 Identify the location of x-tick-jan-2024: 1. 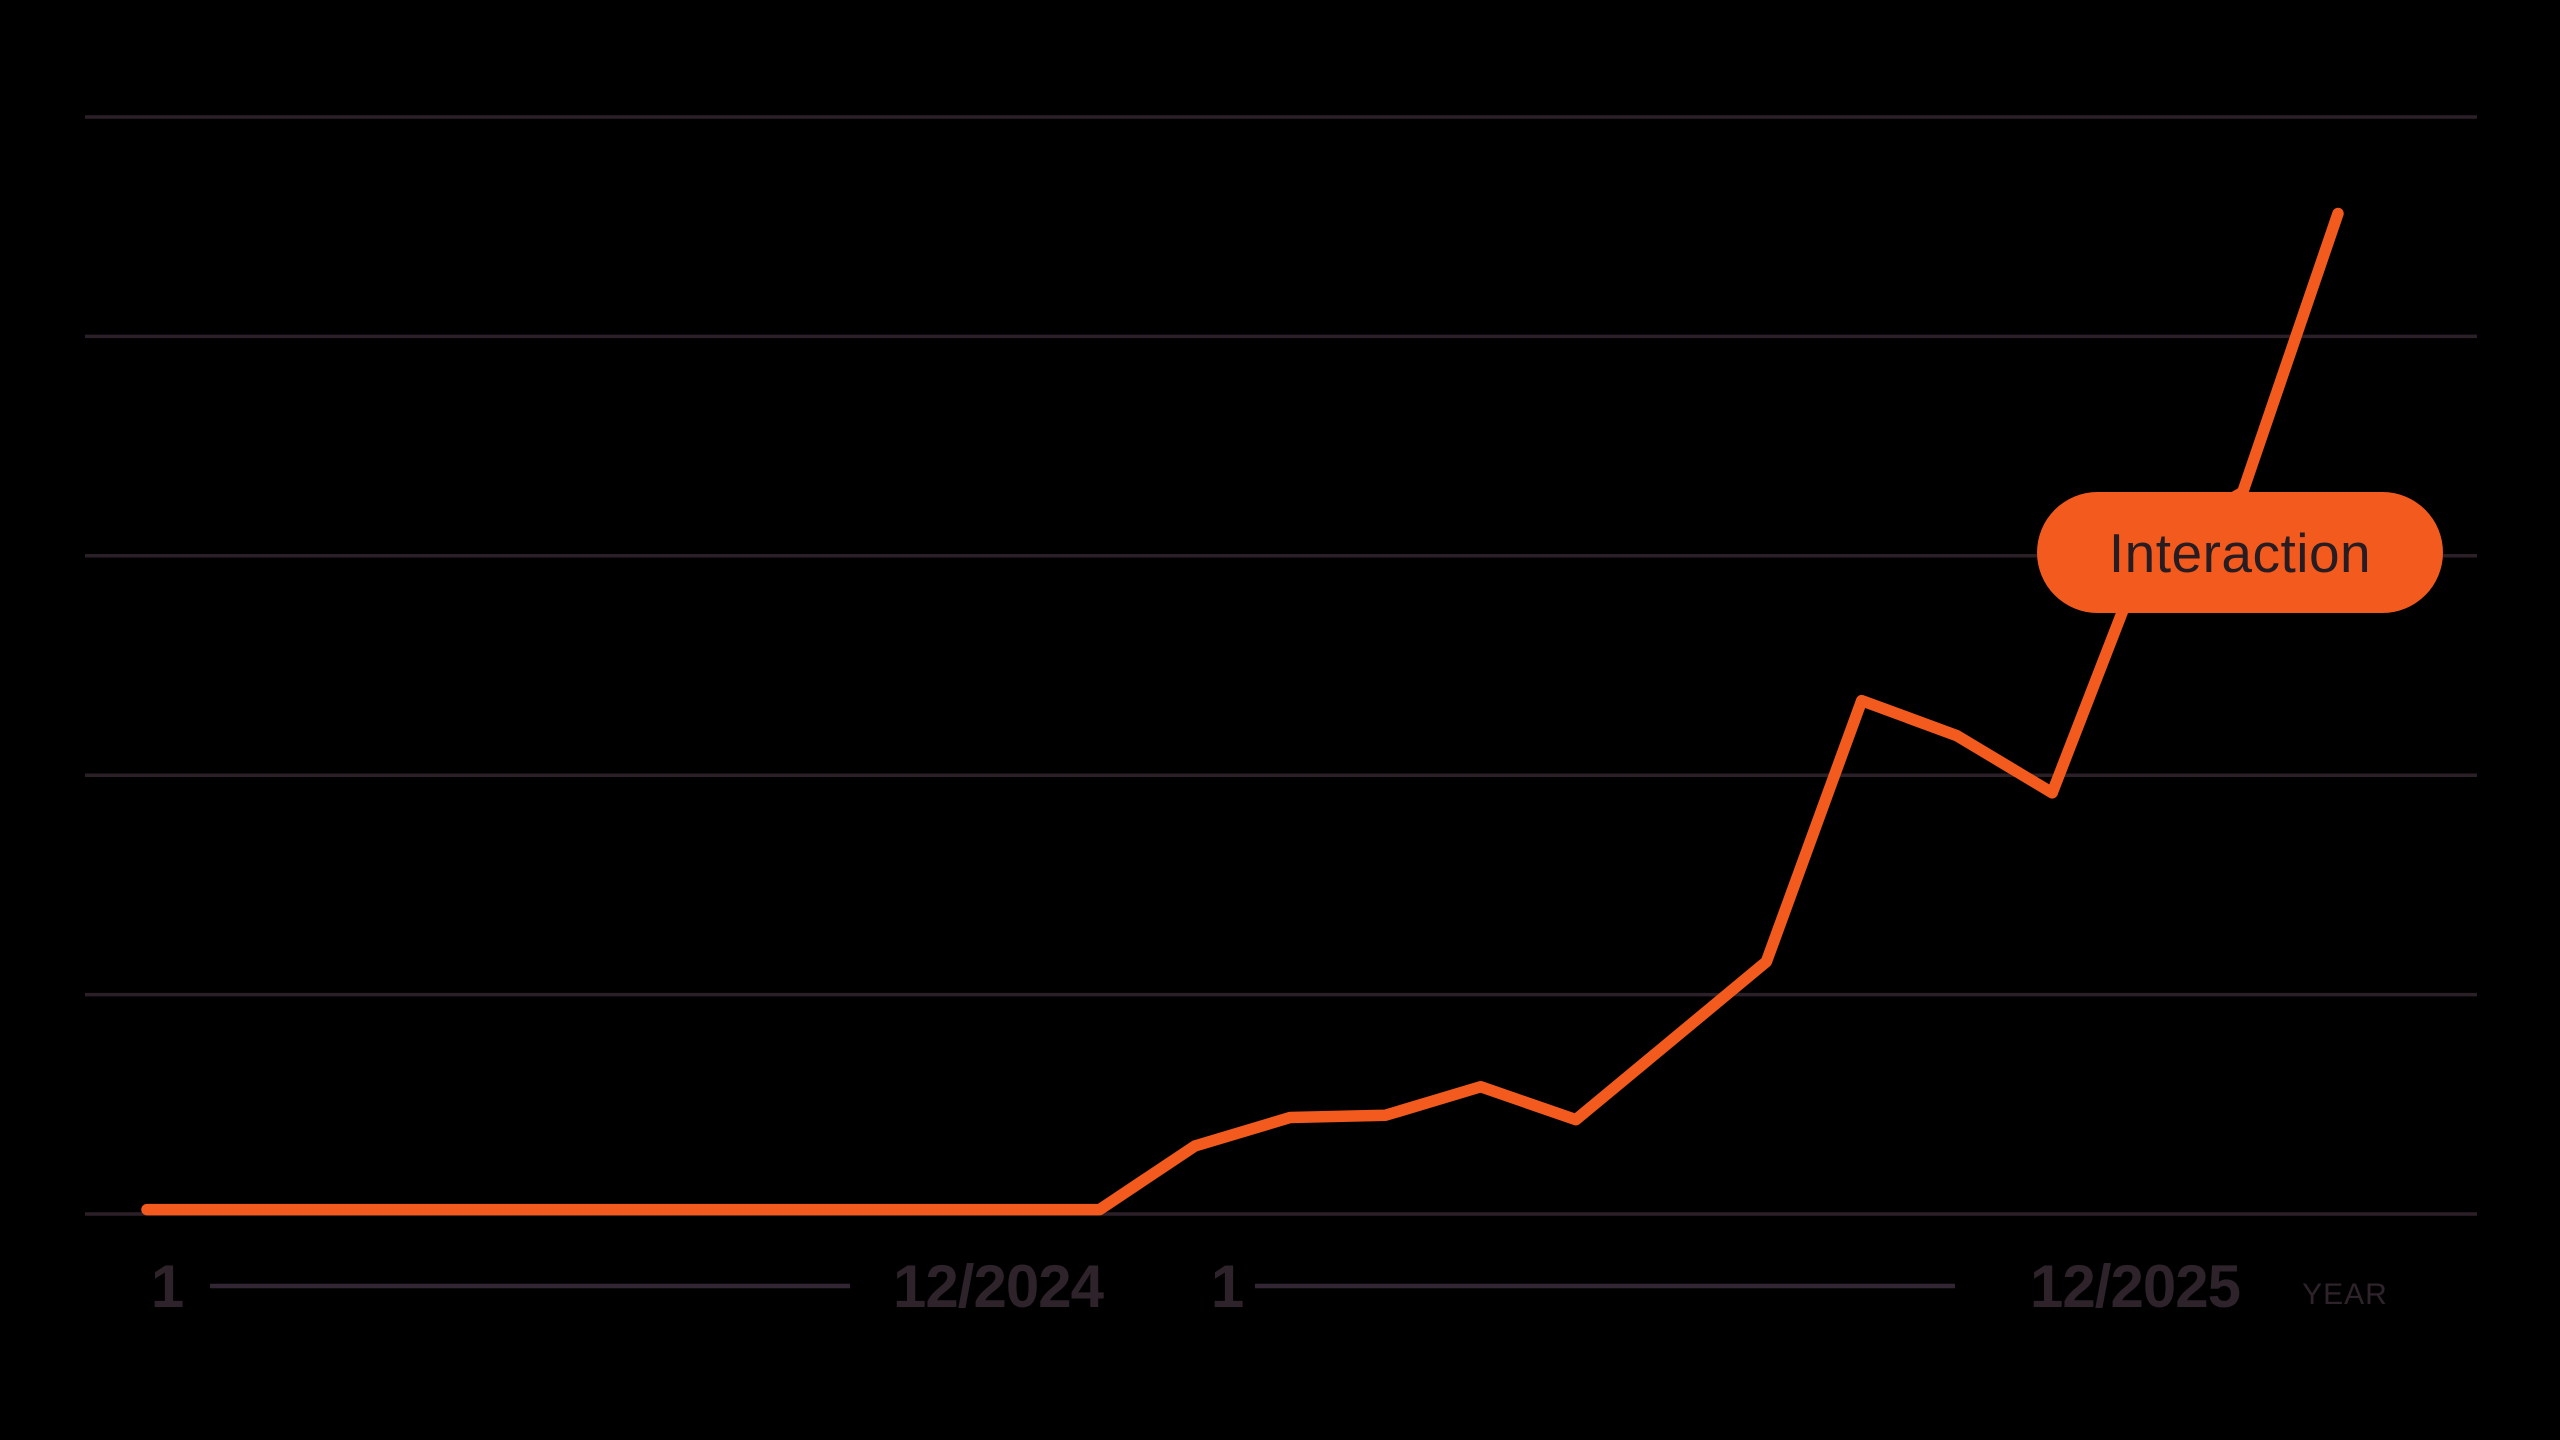
(167, 1286).